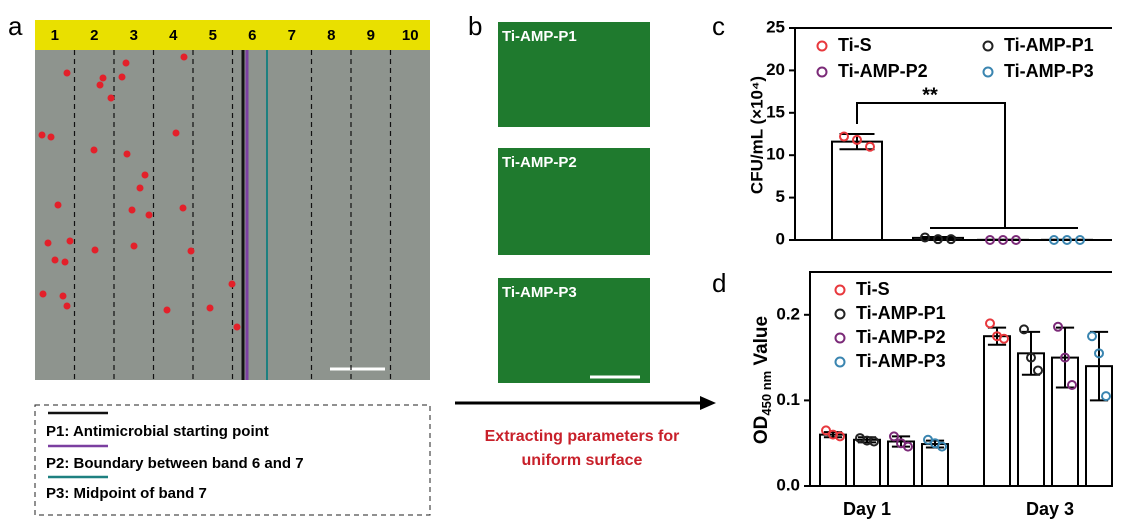 The width and height of the screenshot is (1126, 522). Describe the element at coordinates (780, 238) in the screenshot. I see `y-tick-label: 0` at that location.